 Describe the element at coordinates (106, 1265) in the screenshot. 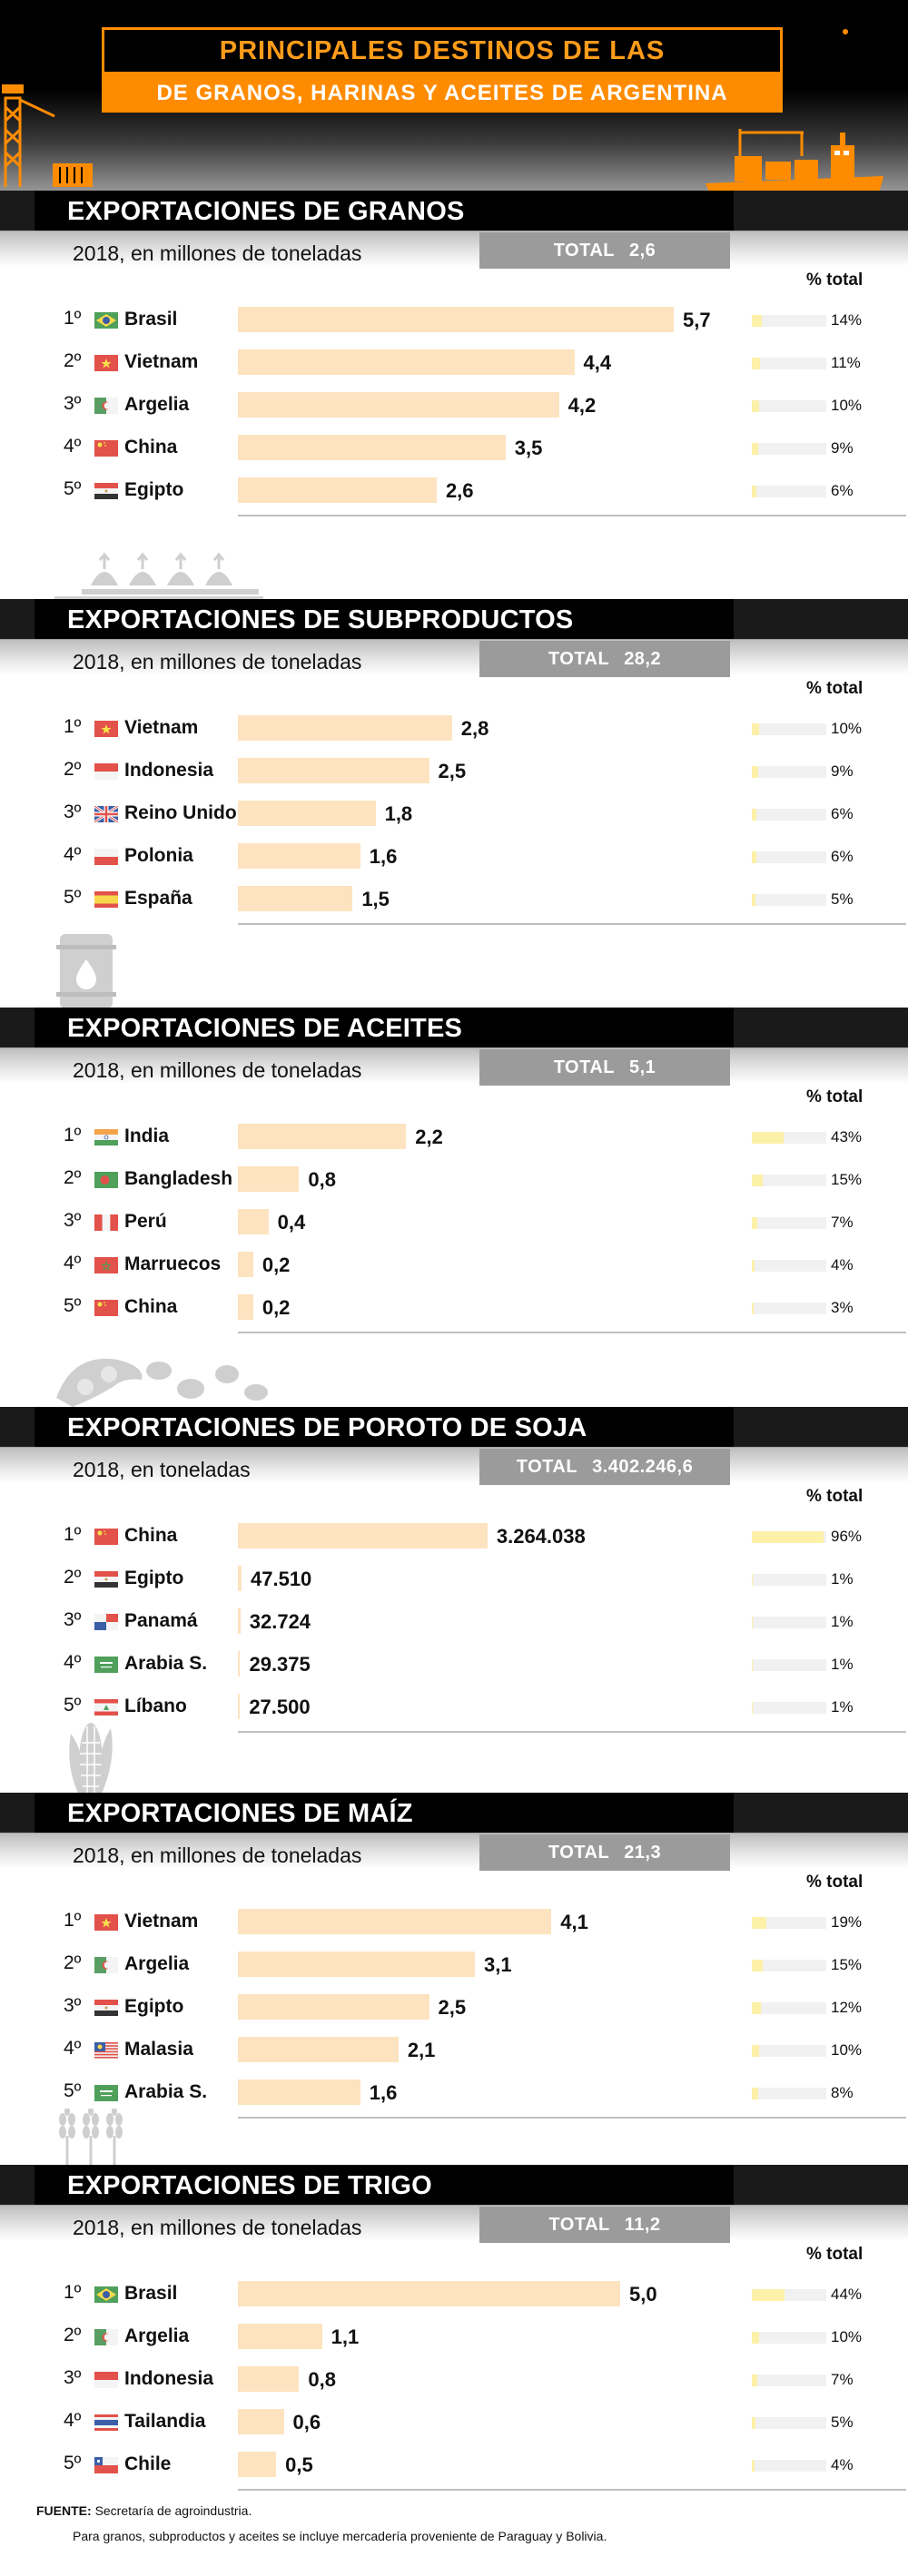

I see `morocco-flag-icon` at that location.